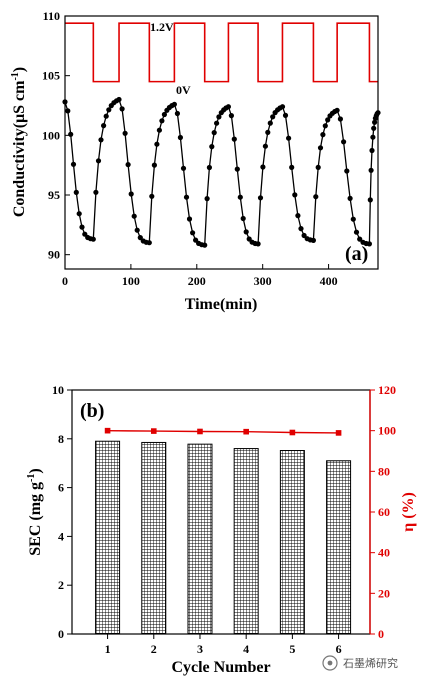  What do you see at coordinates (58, 390) in the screenshot?
I see `y-tick-label: 10` at bounding box center [58, 390].